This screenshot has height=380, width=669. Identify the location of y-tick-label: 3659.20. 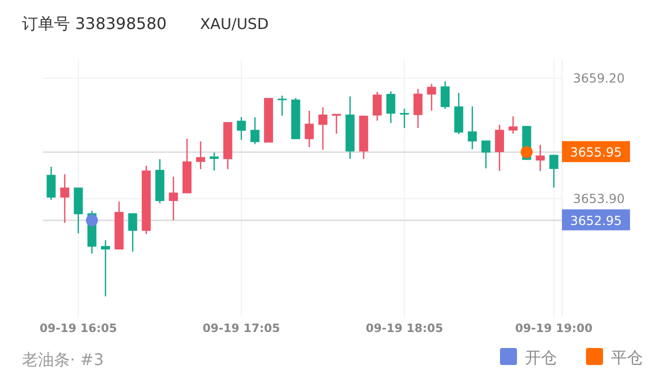
(599, 78).